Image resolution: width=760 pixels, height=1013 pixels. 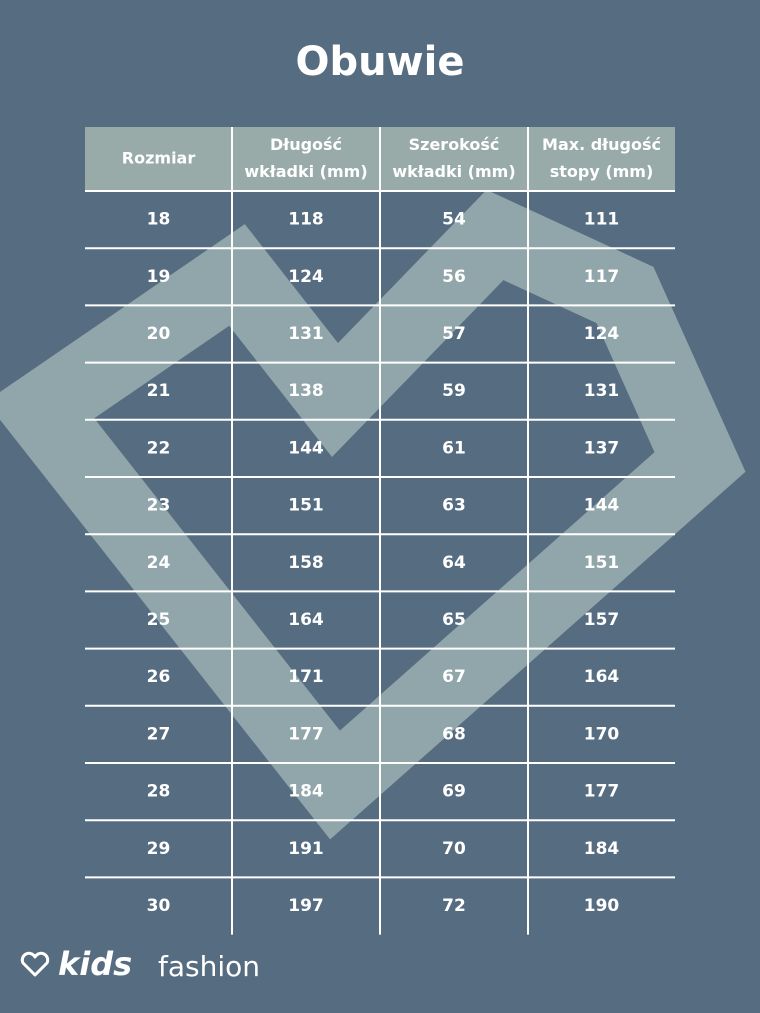 What do you see at coordinates (454, 849) in the screenshot?
I see `table-cell: 70` at bounding box center [454, 849].